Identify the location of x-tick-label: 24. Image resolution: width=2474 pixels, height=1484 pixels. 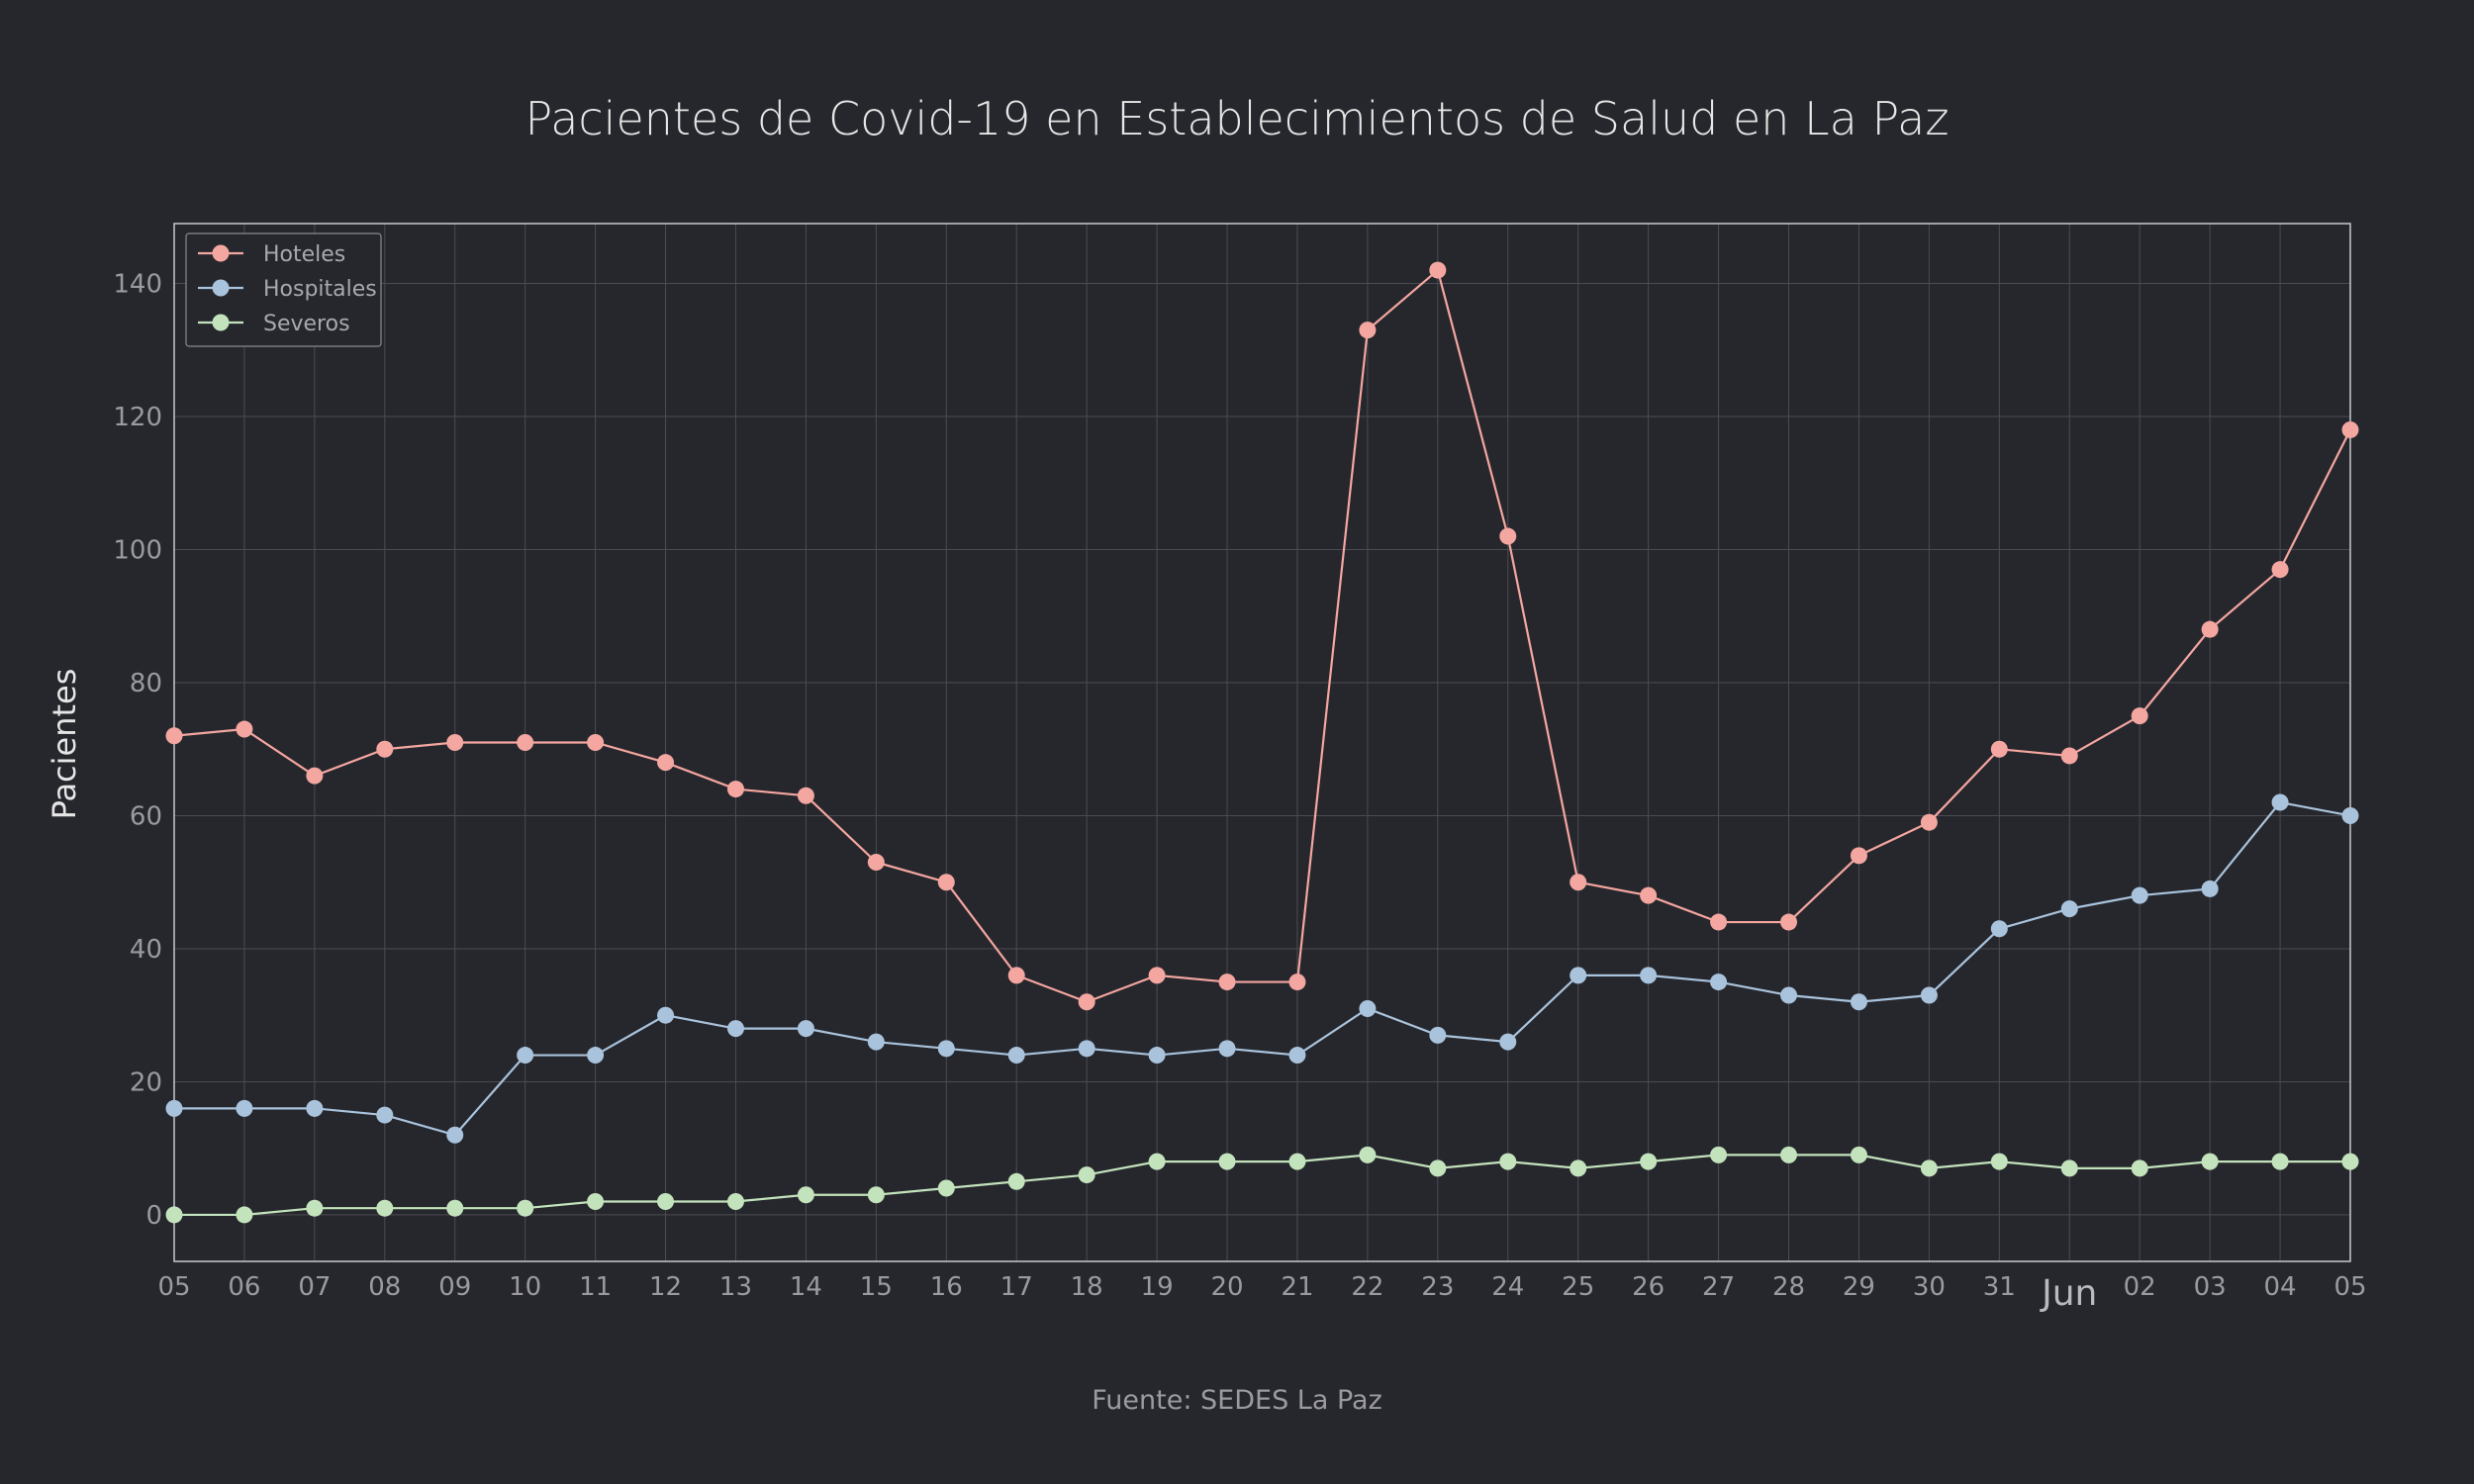
(1508, 1287).